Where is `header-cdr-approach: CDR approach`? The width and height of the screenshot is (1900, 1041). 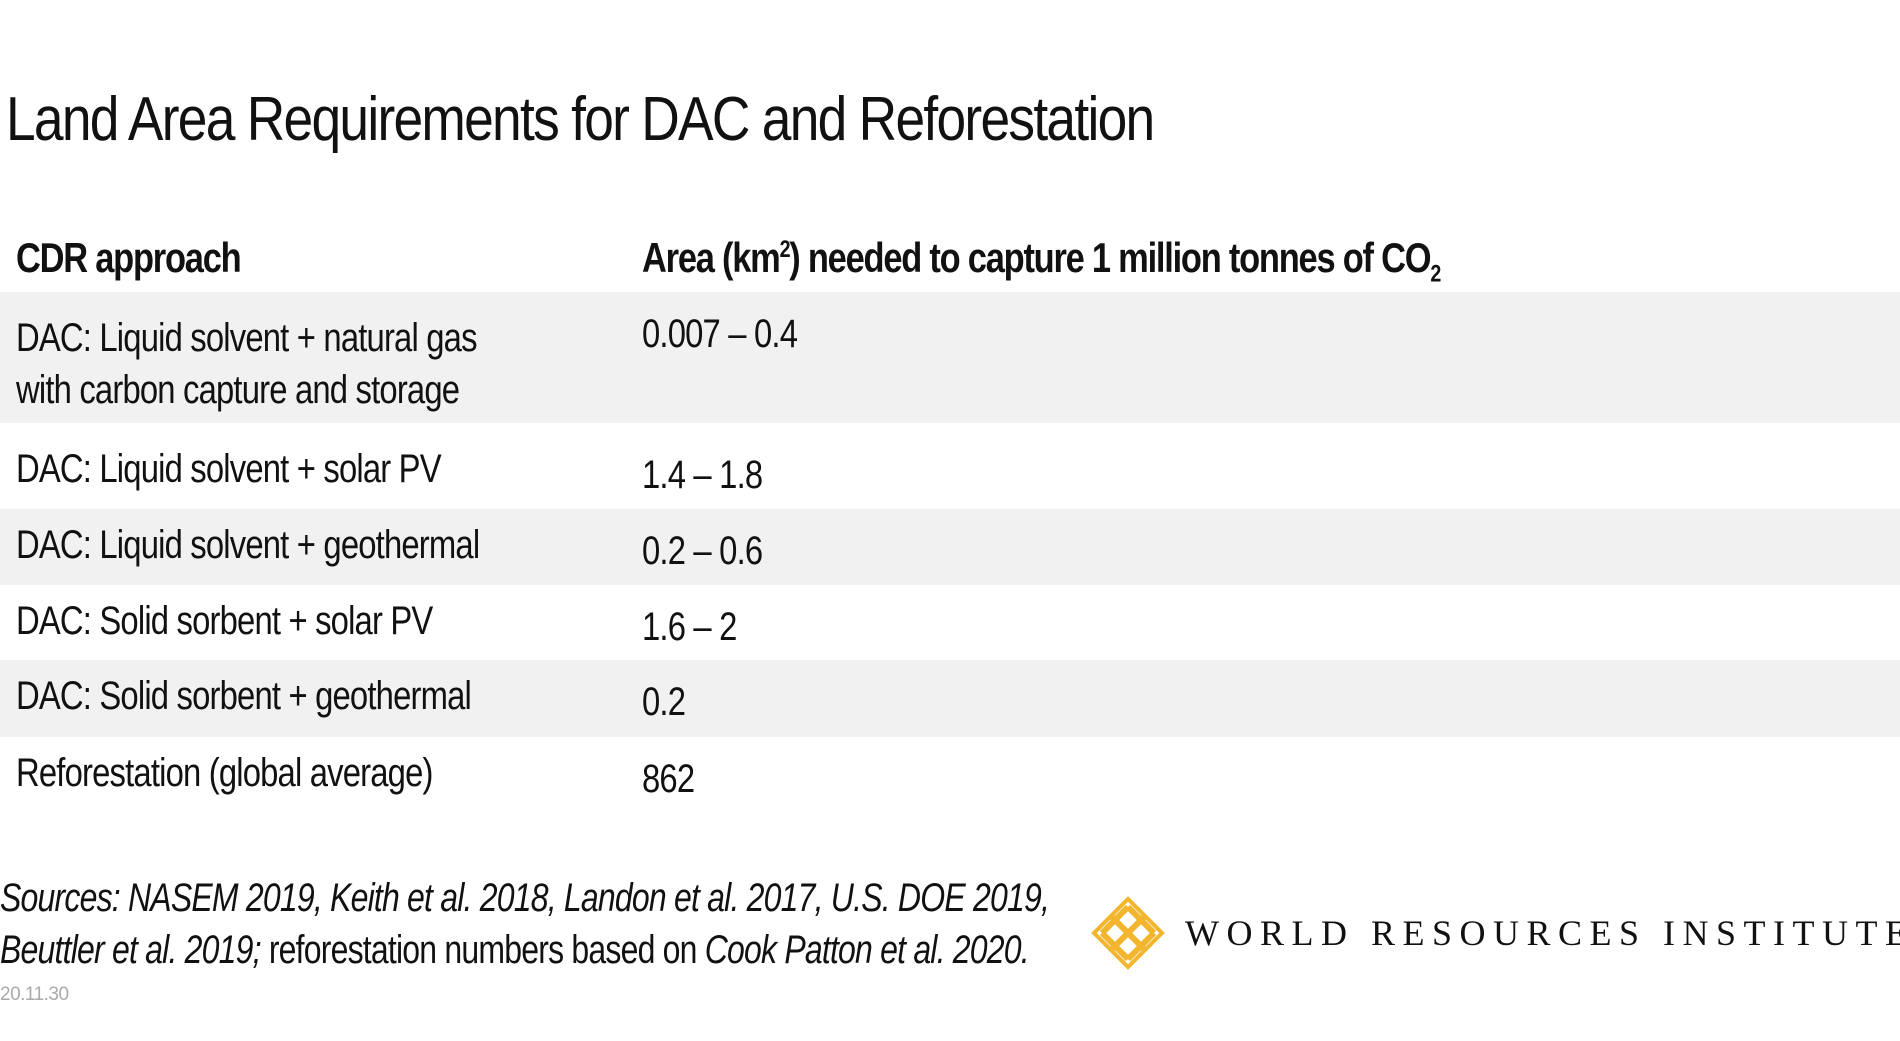
header-cdr-approach: CDR approach is located at coordinates (129, 257).